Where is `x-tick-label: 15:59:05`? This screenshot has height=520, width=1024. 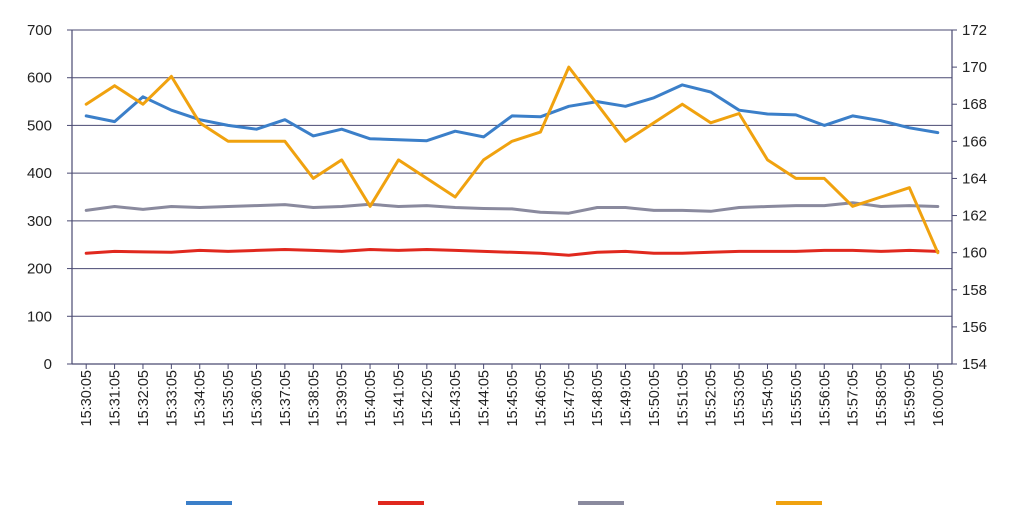
x-tick-label: 15:59:05 is located at coordinates (910, 398).